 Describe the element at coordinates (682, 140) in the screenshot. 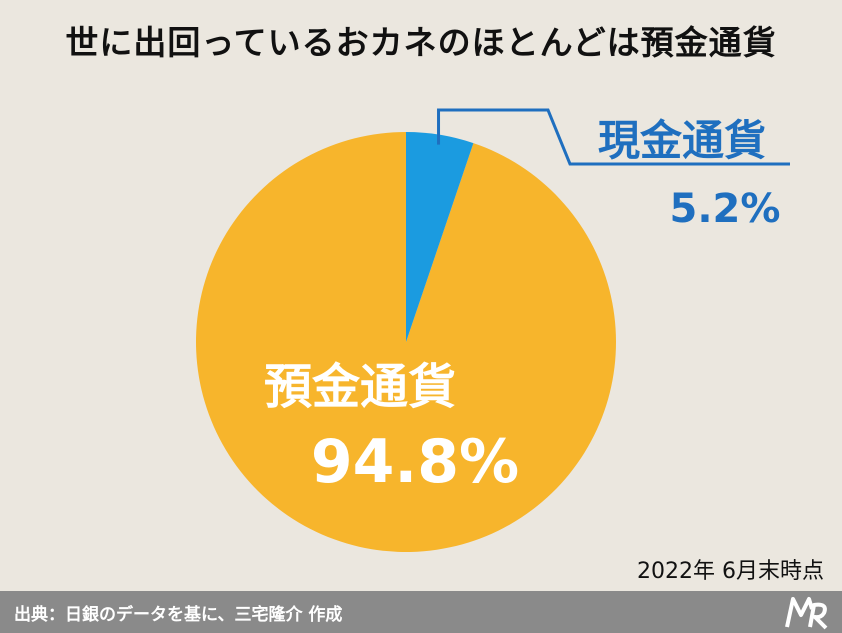

I see `cash-label: 現金通貨` at that location.